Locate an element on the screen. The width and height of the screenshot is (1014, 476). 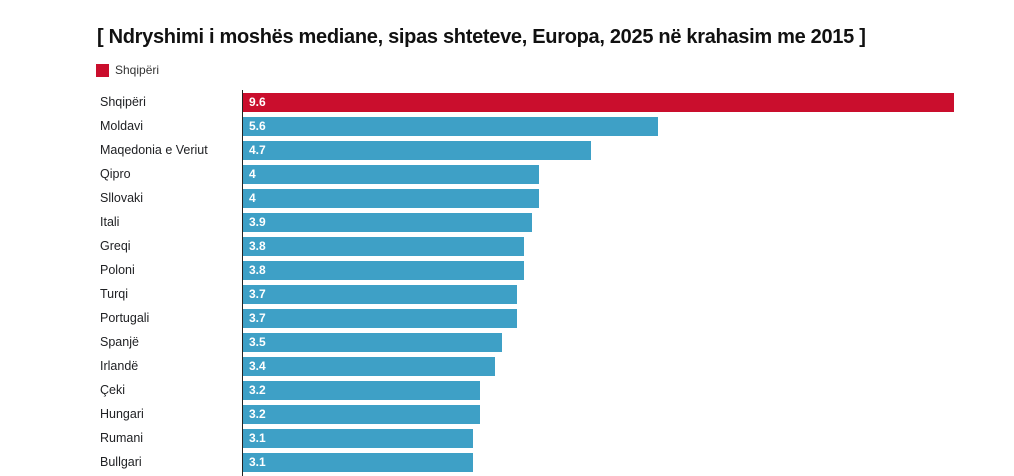
country-label: Shqipëri is located at coordinates (123, 102).